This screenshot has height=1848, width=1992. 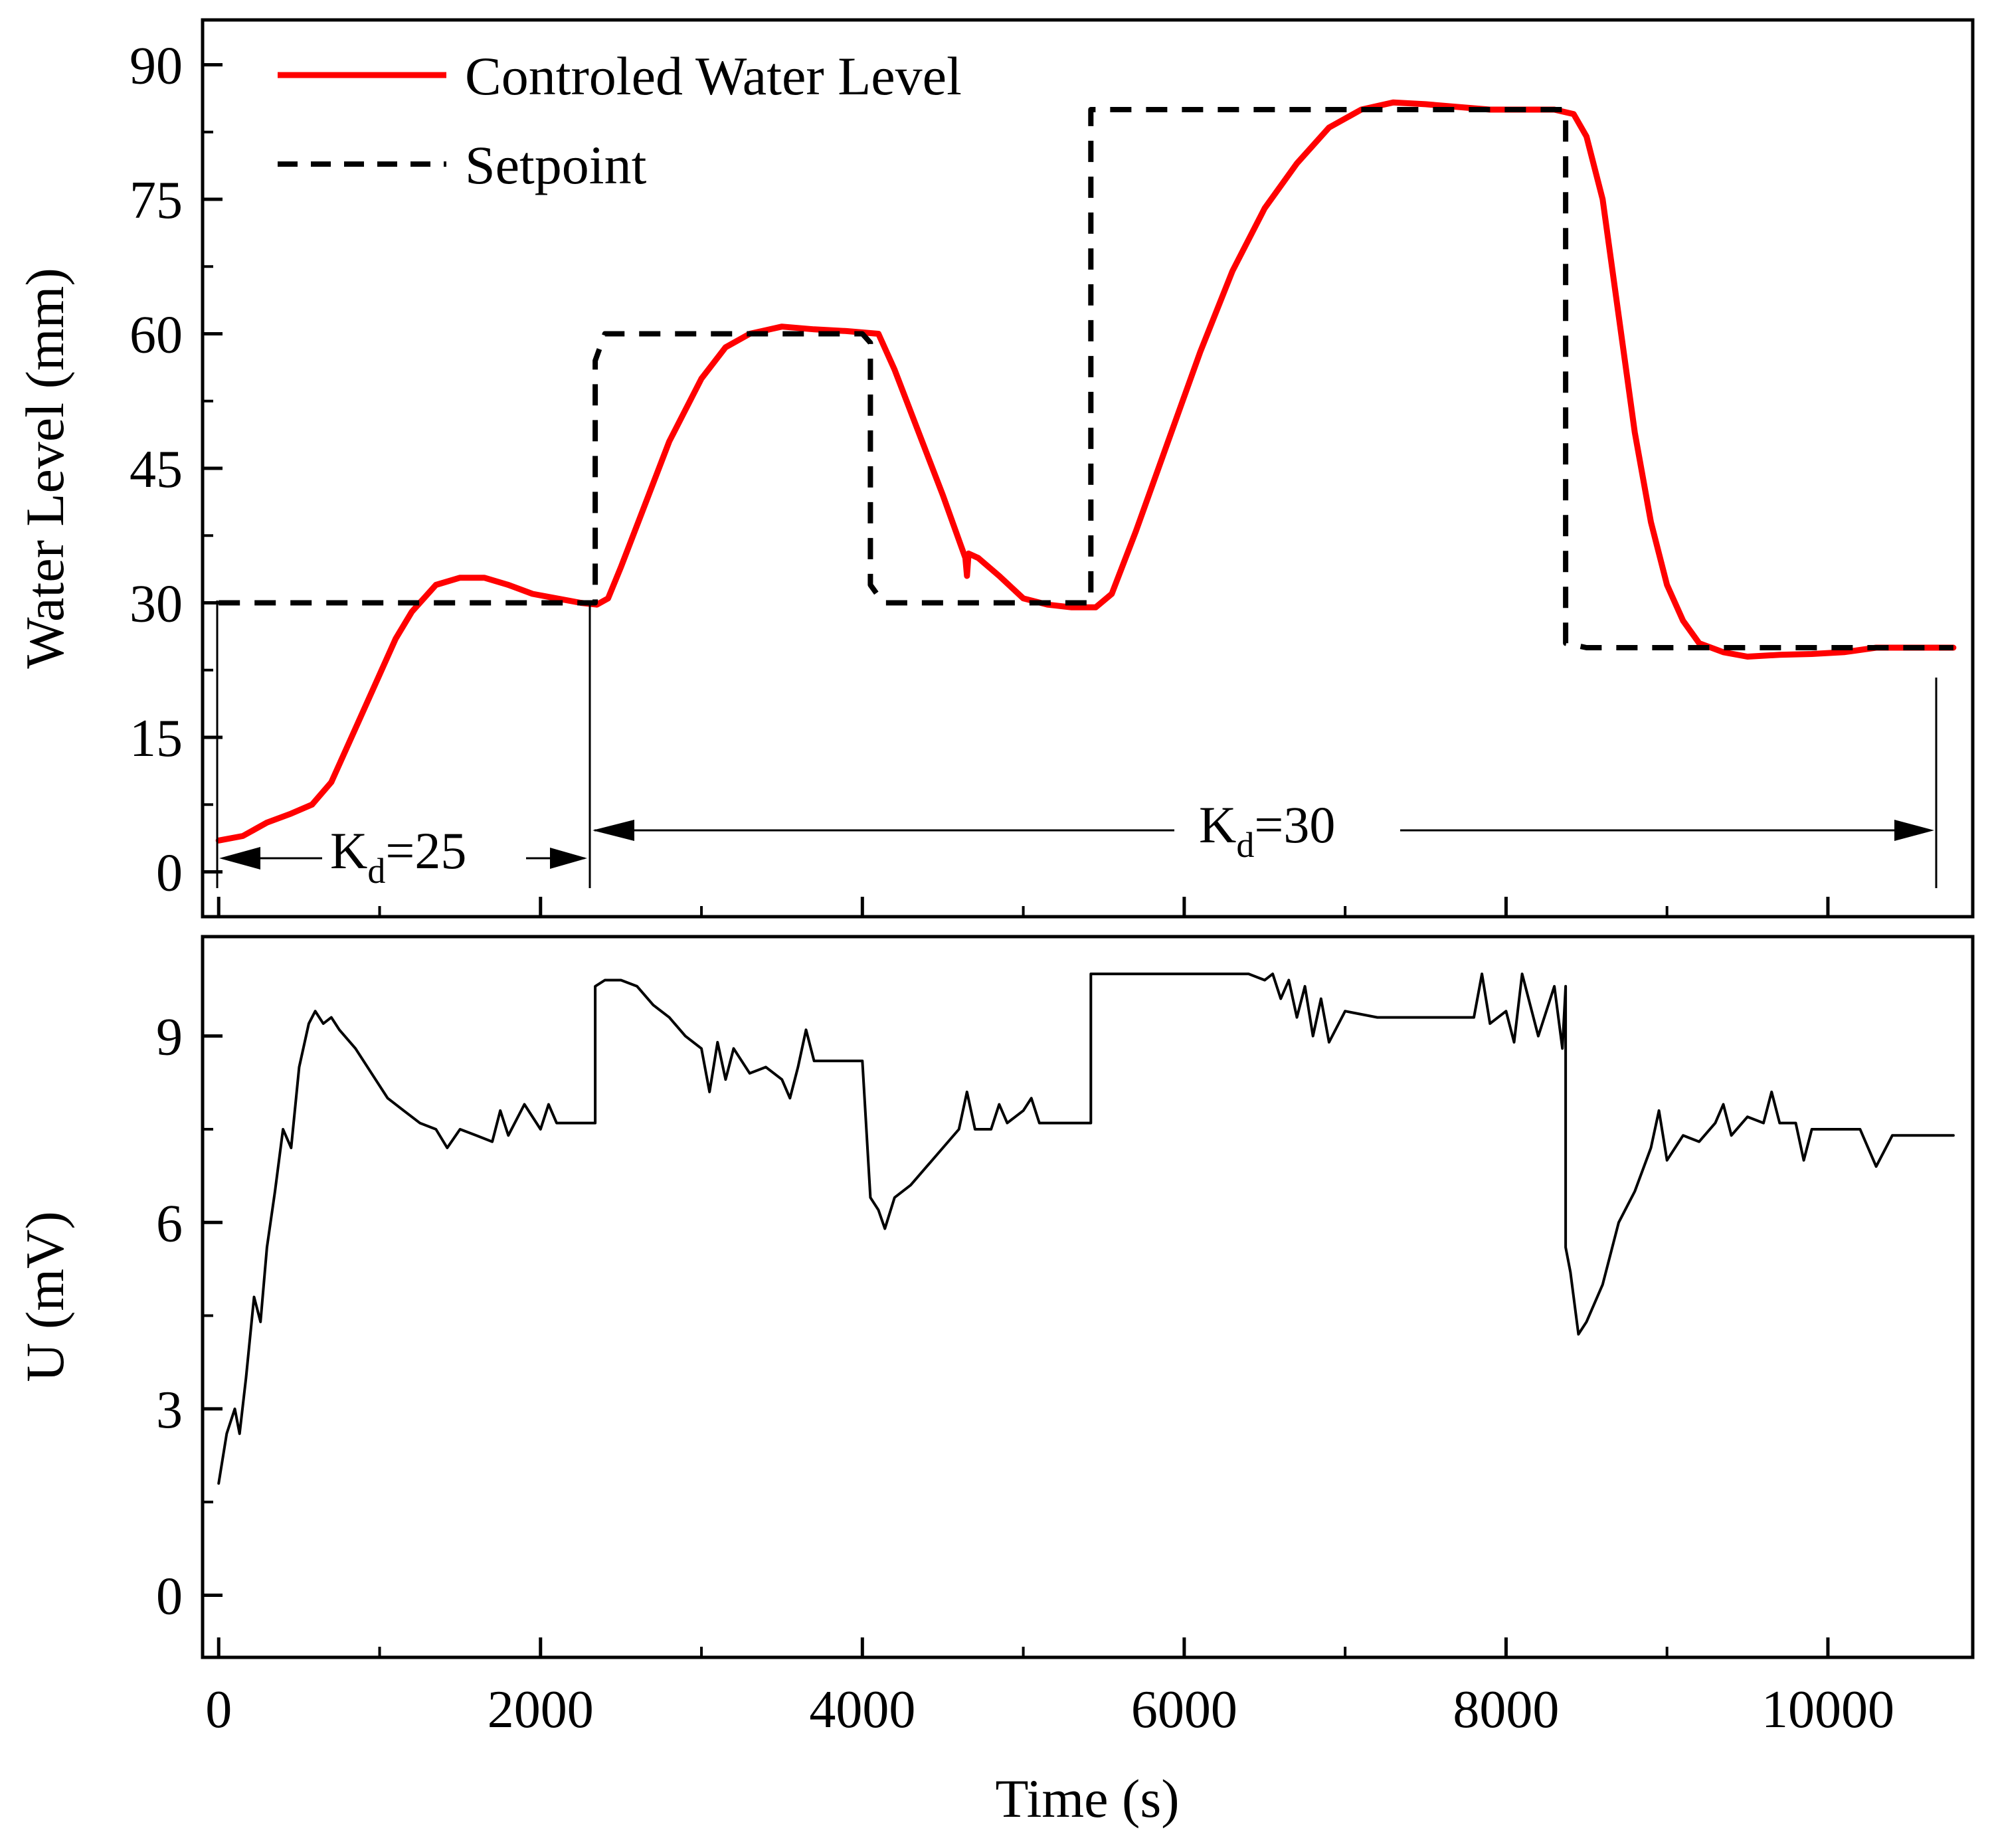 What do you see at coordinates (713, 76) in the screenshot?
I see `legend-label-water-level: Controled Water Level` at bounding box center [713, 76].